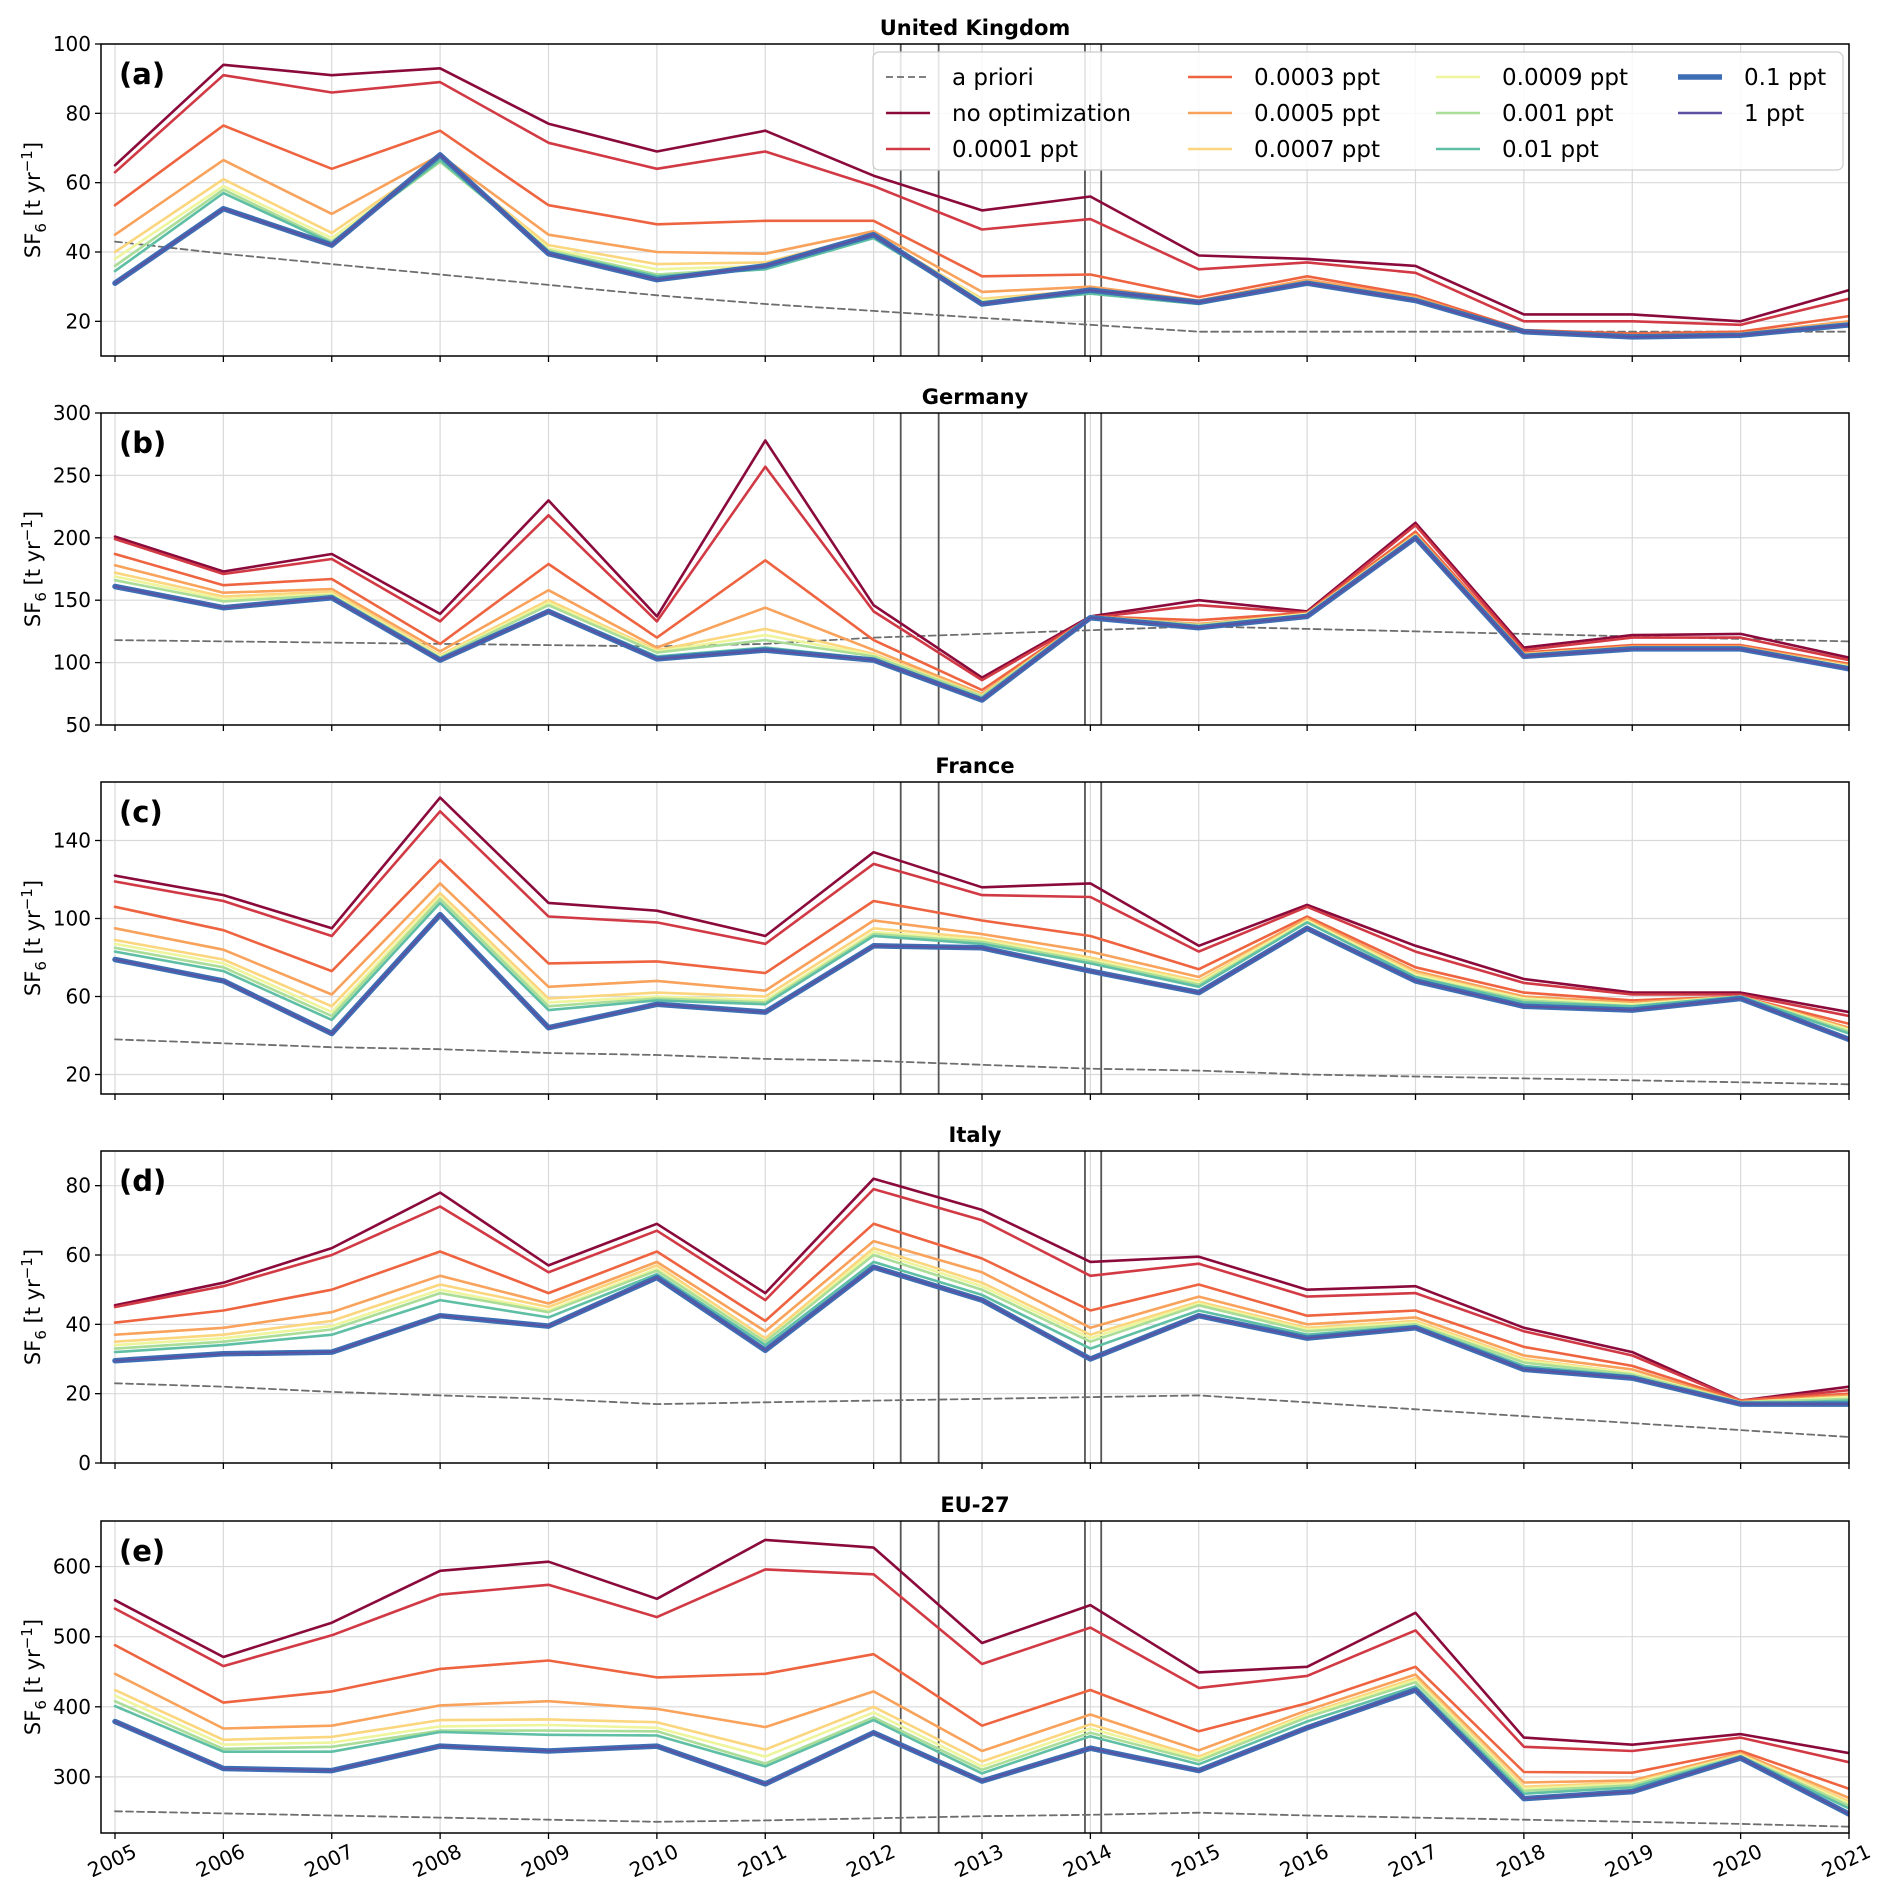 This screenshot has width=1892, height=1898. Describe the element at coordinates (1629, 1860) in the screenshot. I see `x-tick-label: 2019` at that location.